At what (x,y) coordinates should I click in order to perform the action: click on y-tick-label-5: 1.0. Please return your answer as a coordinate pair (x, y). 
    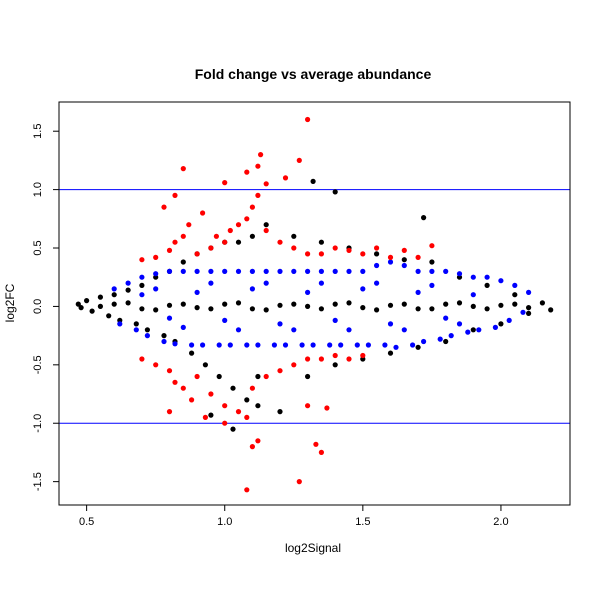
    Looking at the image, I should click on (38, 189).